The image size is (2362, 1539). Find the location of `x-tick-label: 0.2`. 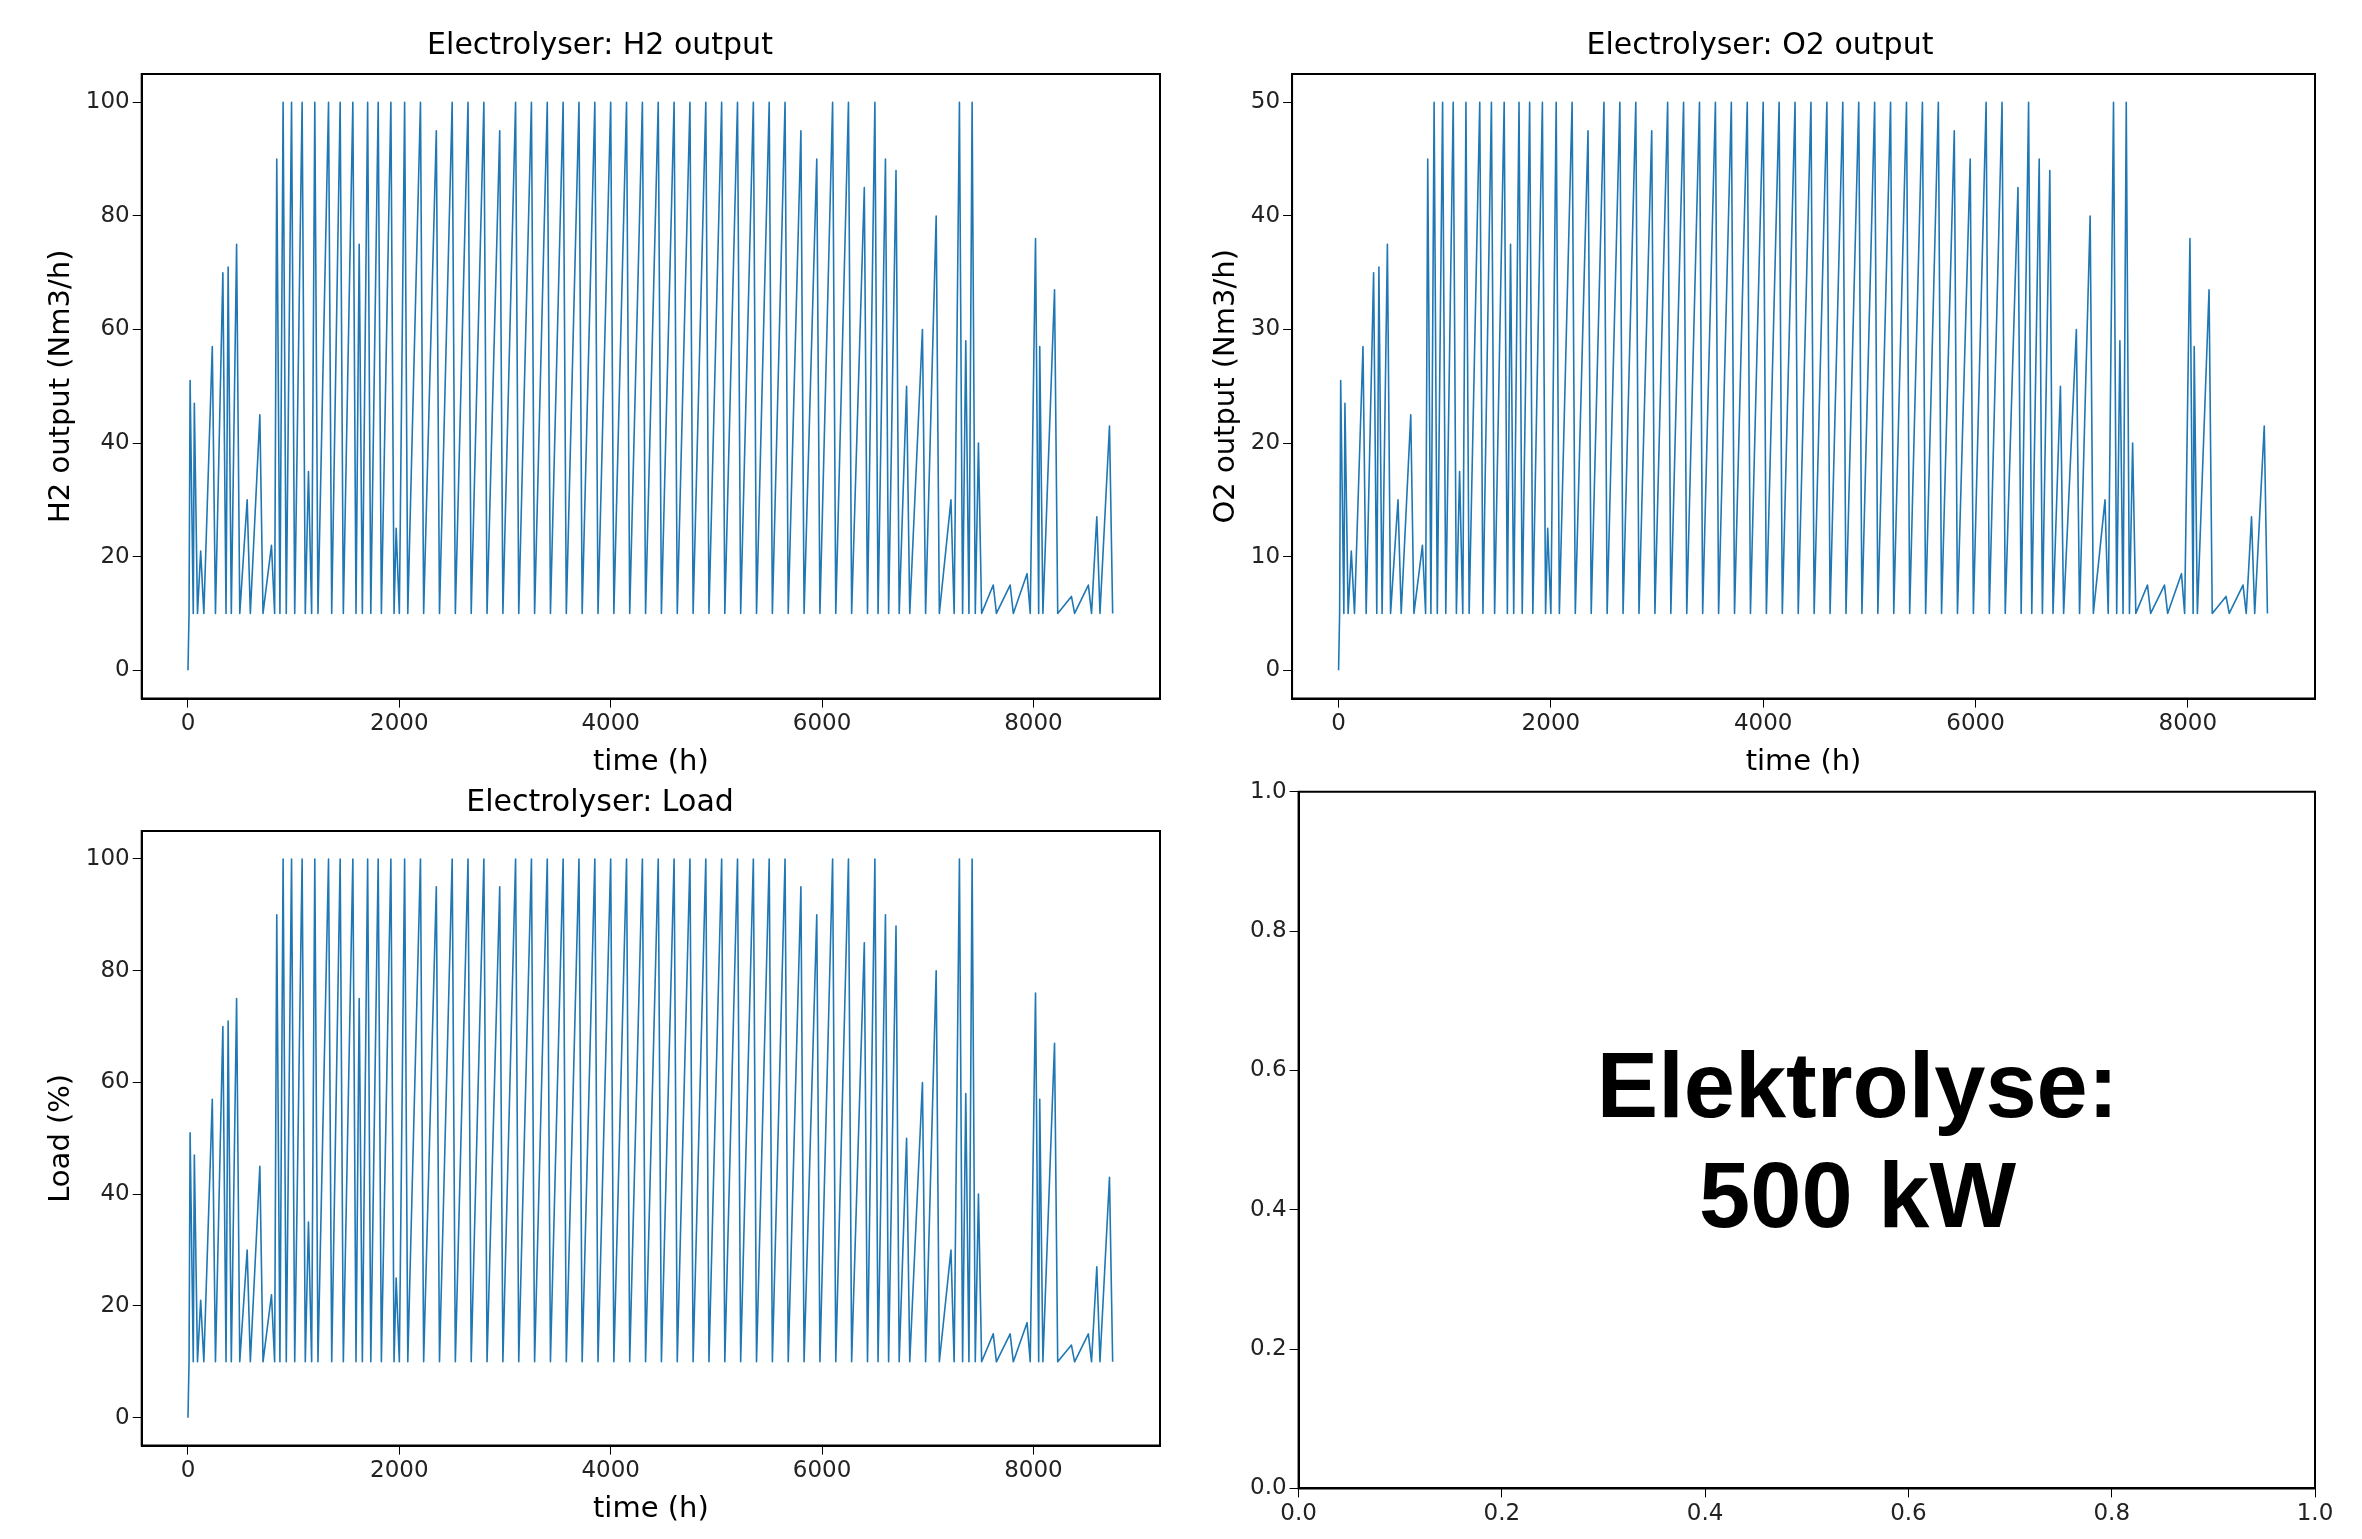

x-tick-label: 0.2 is located at coordinates (1502, 1512).